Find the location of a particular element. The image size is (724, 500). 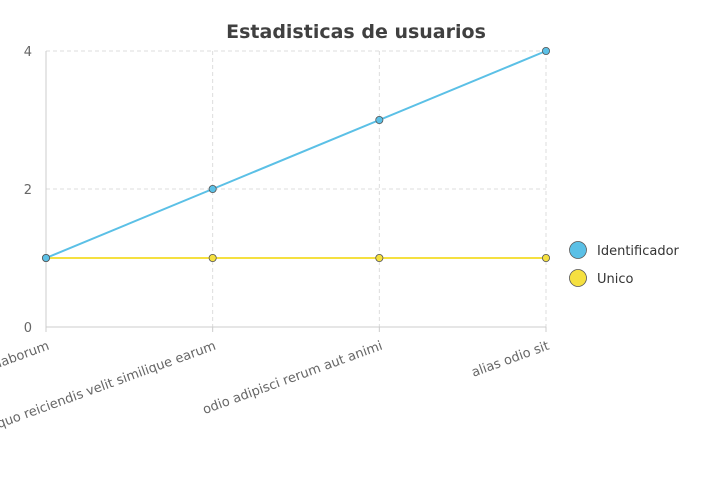

legend: Identificador Unico is located at coordinates (625, 265).